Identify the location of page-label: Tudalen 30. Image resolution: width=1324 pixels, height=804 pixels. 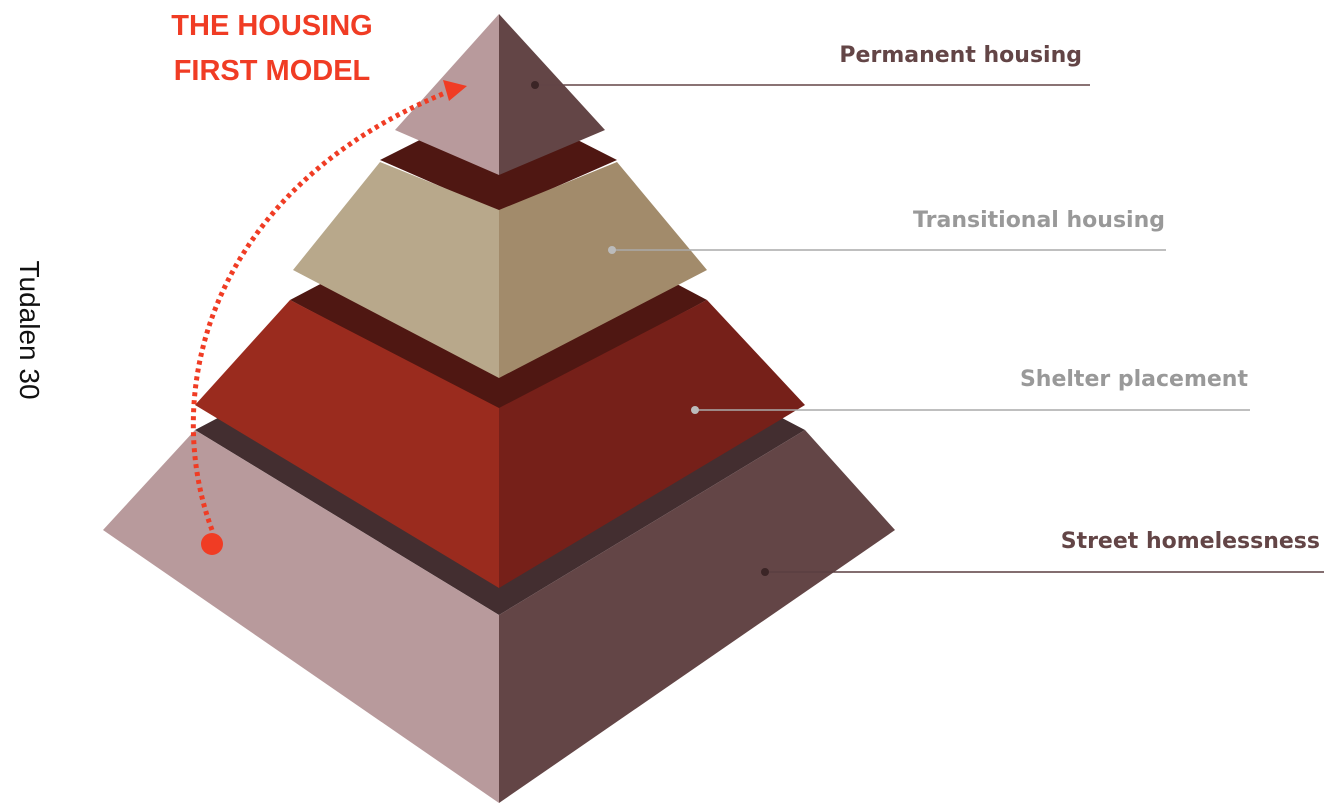
(29, 329).